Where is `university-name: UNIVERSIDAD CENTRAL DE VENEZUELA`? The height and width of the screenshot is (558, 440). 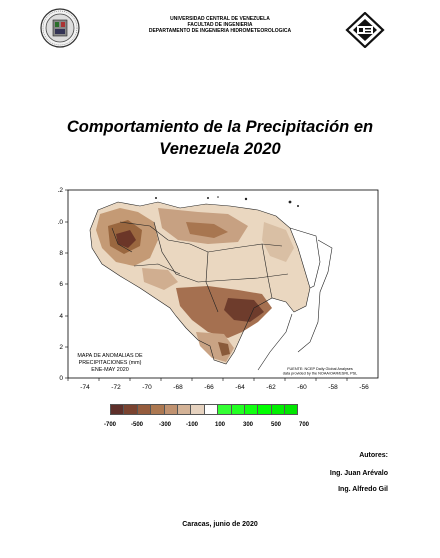 university-name: UNIVERSIDAD CENTRAL DE VENEZUELA is located at coordinates (220, 19).